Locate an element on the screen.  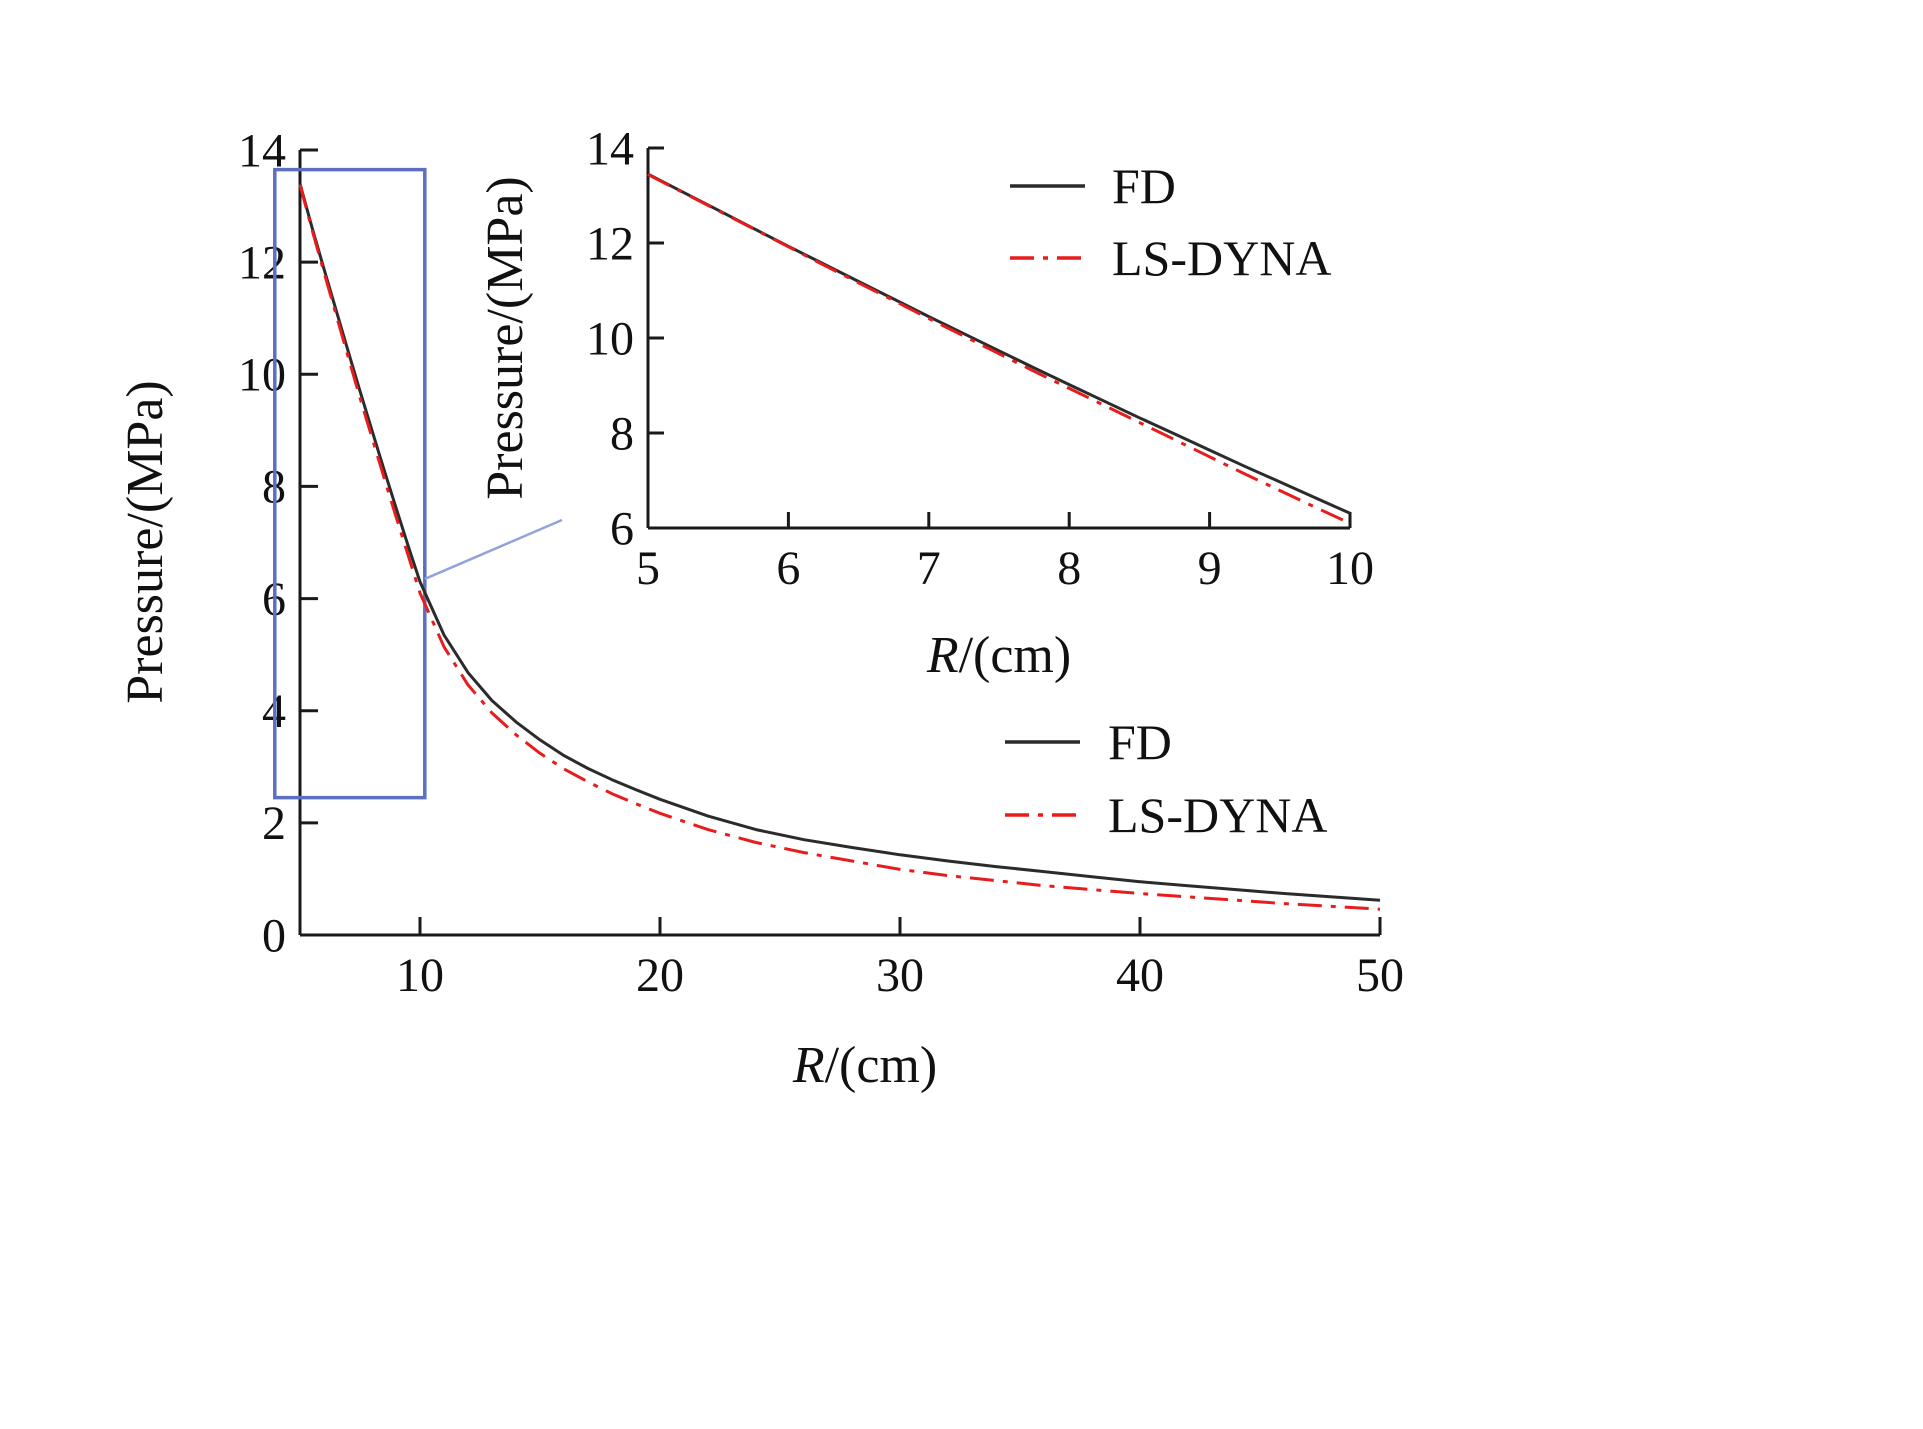
series-ls-dyna is located at coordinates (999, 349).